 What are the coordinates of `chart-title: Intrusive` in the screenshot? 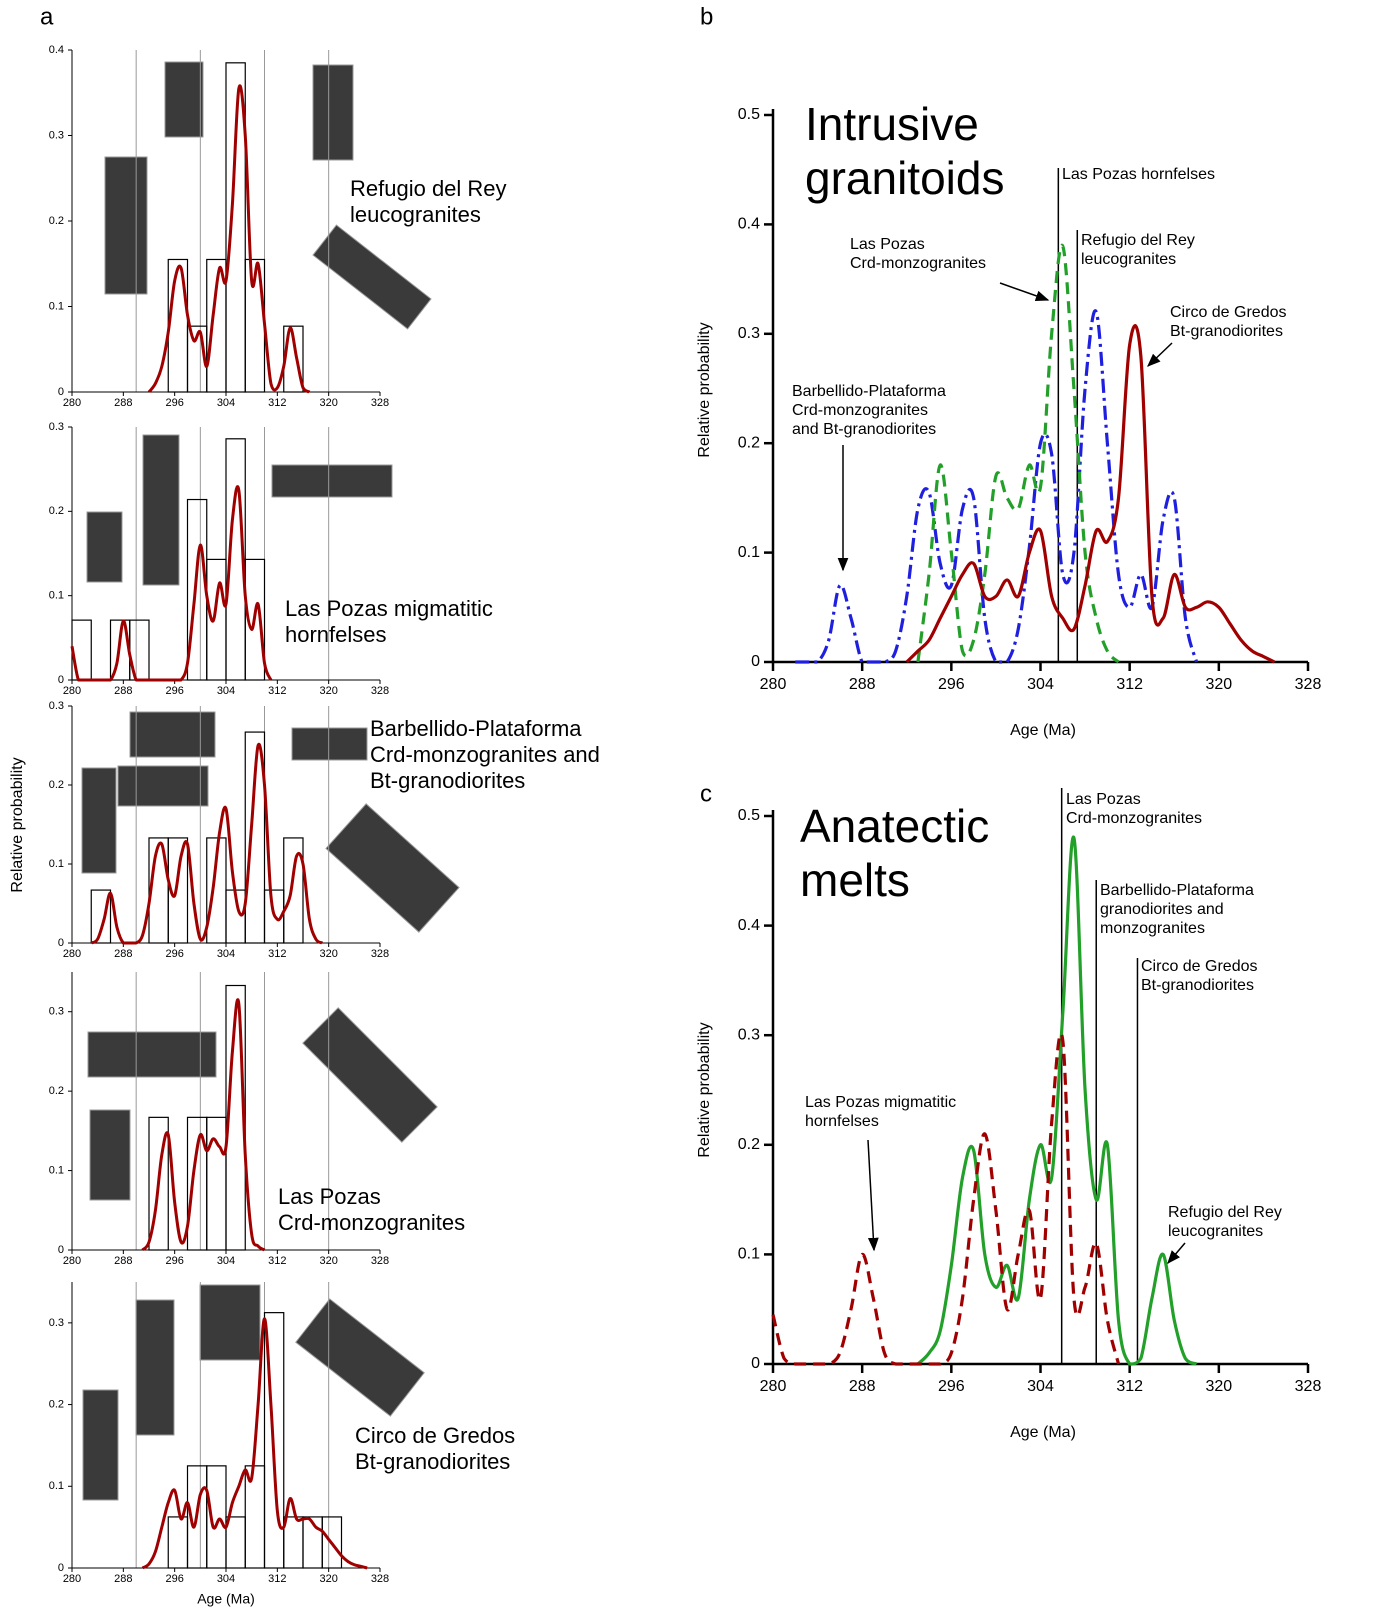 It's located at (892, 124).